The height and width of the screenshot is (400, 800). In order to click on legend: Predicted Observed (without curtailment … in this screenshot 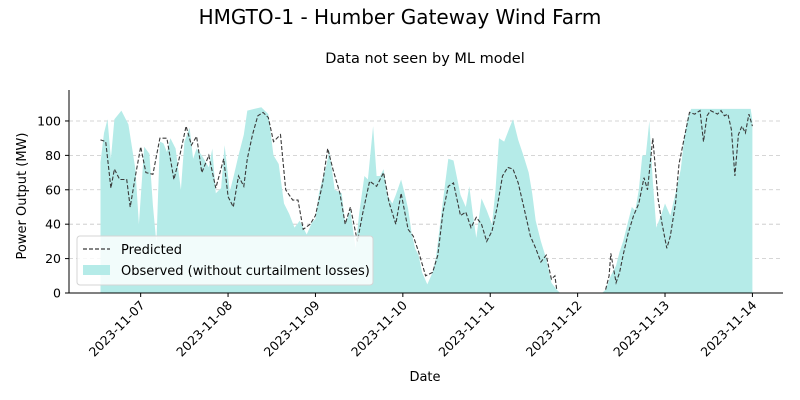, I will do `click(225, 260)`.